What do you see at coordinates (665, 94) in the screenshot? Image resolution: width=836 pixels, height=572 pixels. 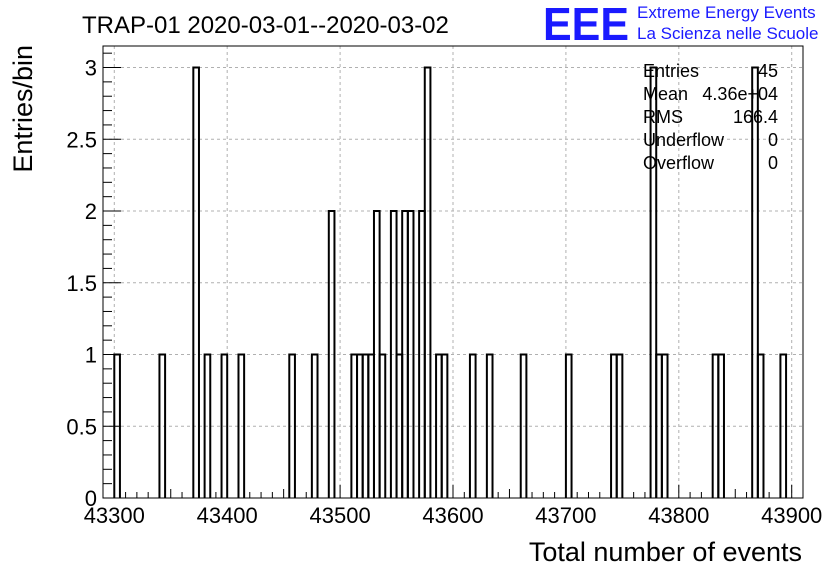 I see `stat-label: Mean` at bounding box center [665, 94].